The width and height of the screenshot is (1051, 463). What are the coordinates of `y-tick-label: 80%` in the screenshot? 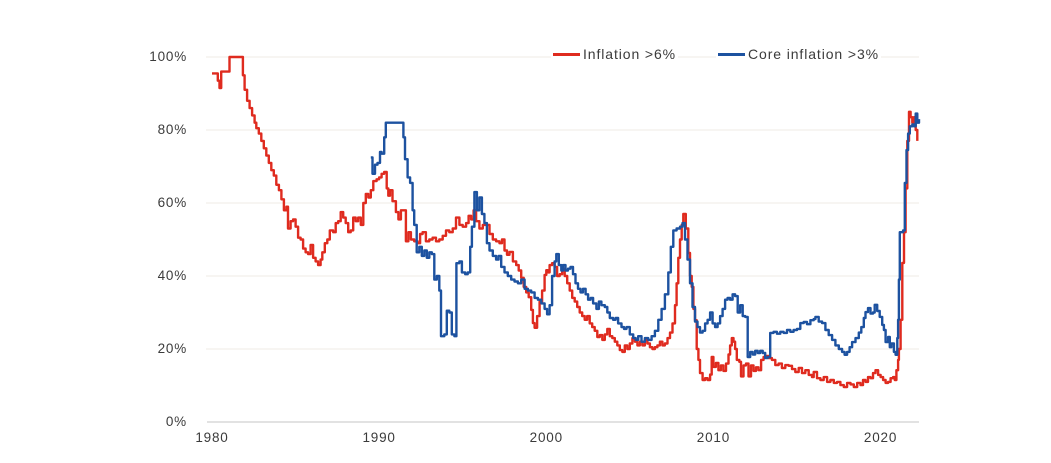 It's located at (172, 129).